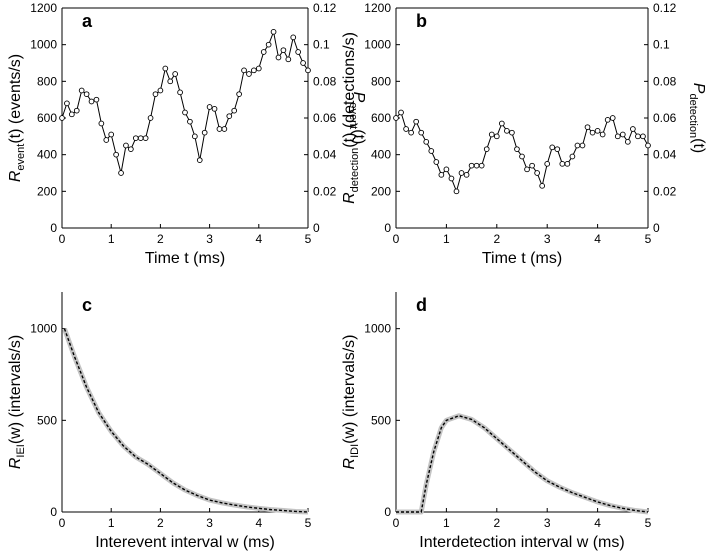 This screenshot has width=709, height=553. I want to click on y-tick-label: 400, so click(381, 155).